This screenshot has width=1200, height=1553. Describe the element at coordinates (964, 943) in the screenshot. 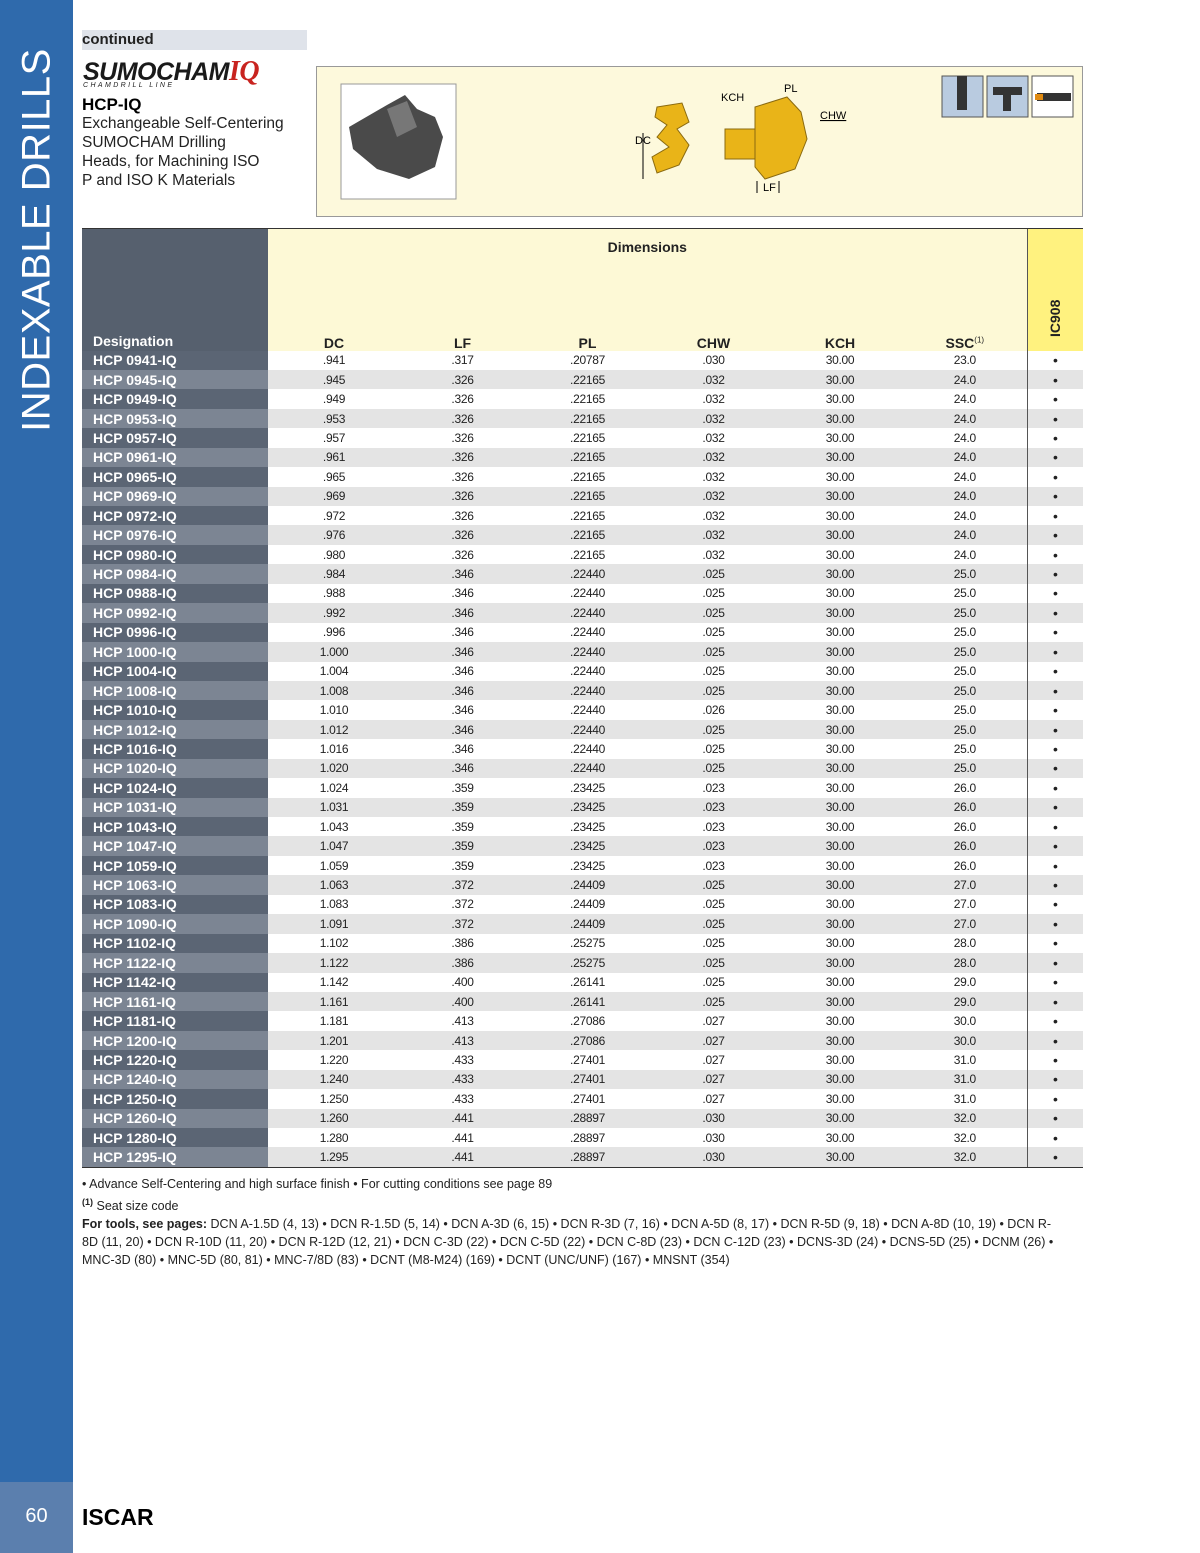

I see `cell: 28.0` at that location.